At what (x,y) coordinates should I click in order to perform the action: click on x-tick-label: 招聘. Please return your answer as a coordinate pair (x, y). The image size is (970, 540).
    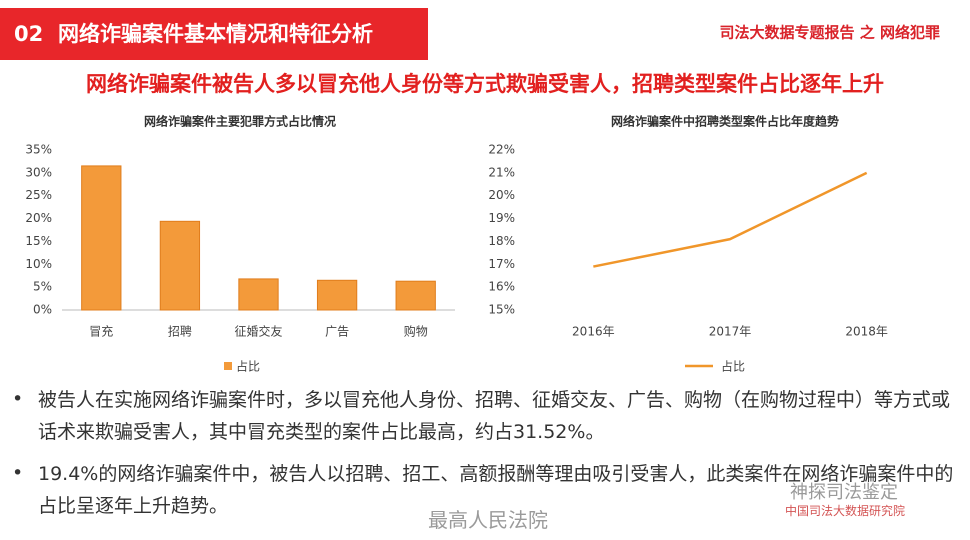
    Looking at the image, I should click on (180, 332).